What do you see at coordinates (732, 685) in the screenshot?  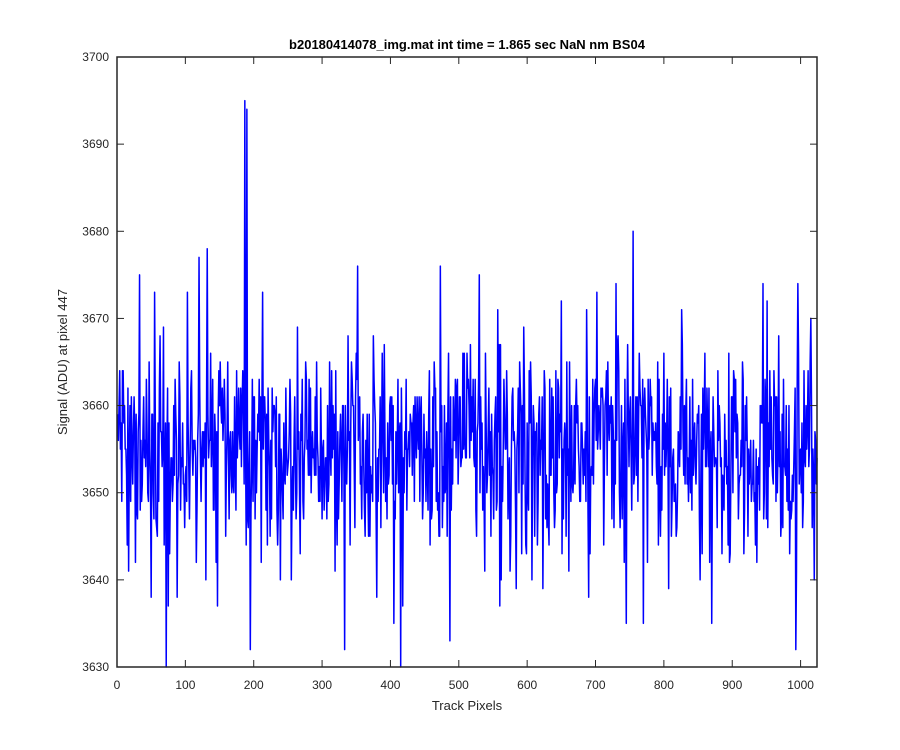 I see `x-tick-label: 900` at bounding box center [732, 685].